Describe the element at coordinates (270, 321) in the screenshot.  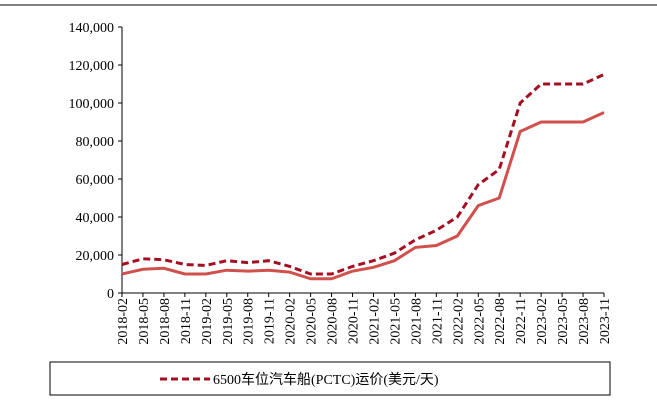
I see `x-tick-label: 2019-11` at that location.